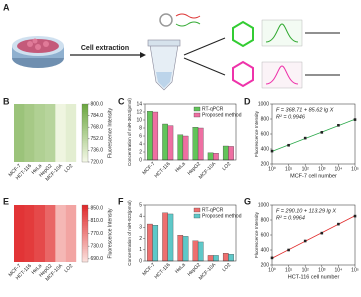  What do you see at coordinates (97, 208) in the screenshot?
I see `colorbar-tick-label: 850.0` at bounding box center [97, 208].